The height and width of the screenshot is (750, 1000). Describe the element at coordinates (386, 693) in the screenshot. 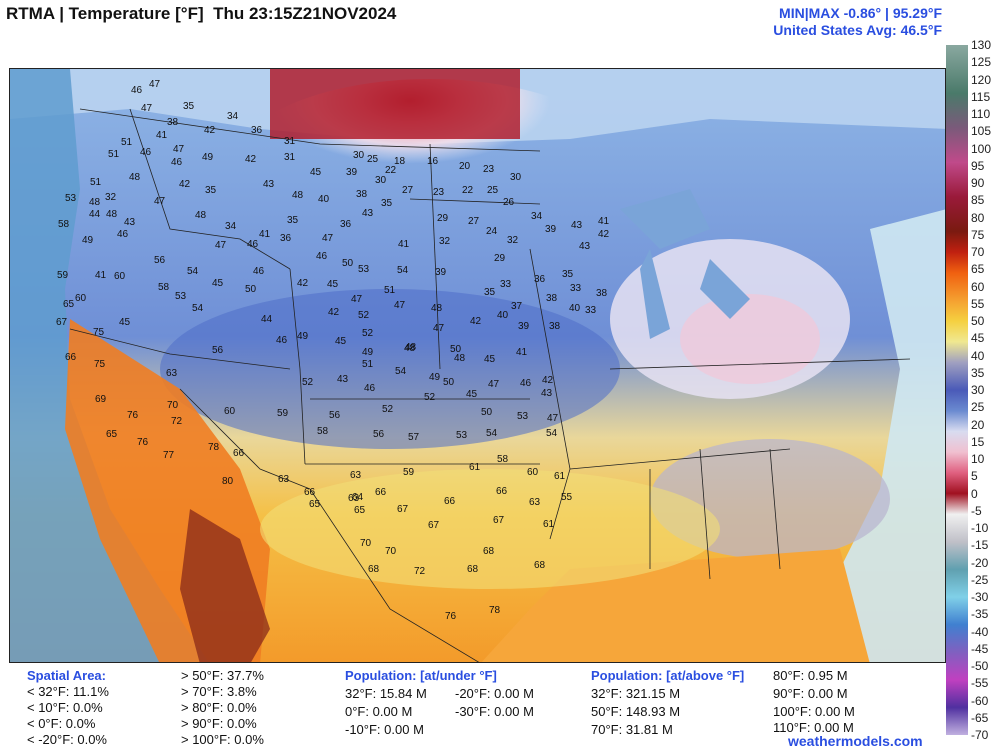

I see `population-under-item: 32°F: 15.84 M` at that location.